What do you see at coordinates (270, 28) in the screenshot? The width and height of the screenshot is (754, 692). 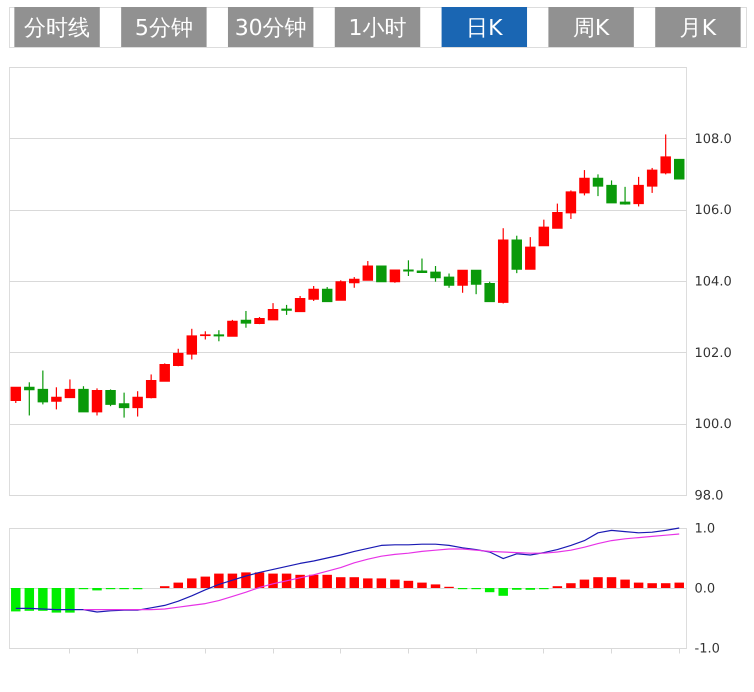 I see `category-label: 30分钟` at bounding box center [270, 28].